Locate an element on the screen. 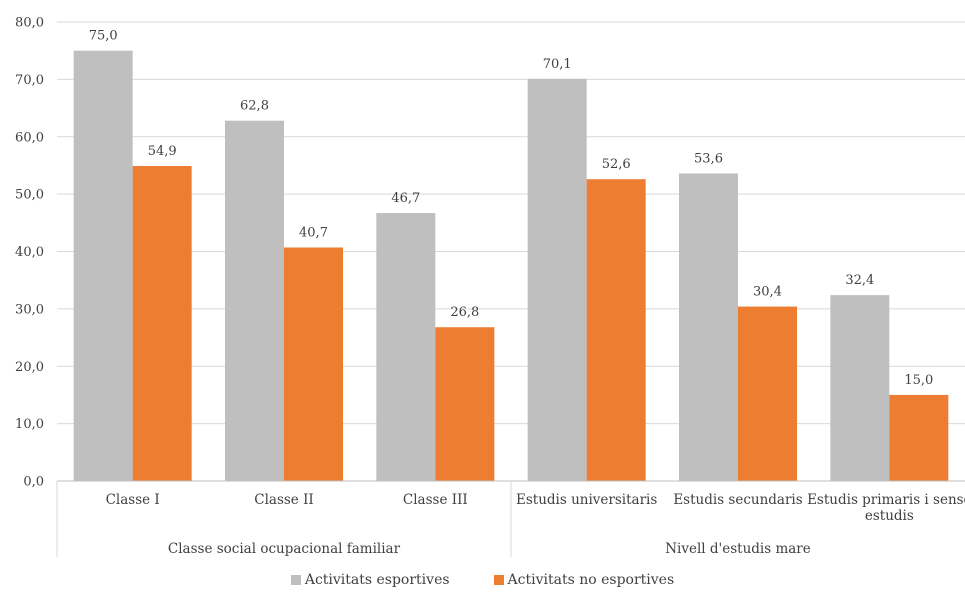 The image size is (965, 592). legend-swatch-esportives is located at coordinates (295, 580).